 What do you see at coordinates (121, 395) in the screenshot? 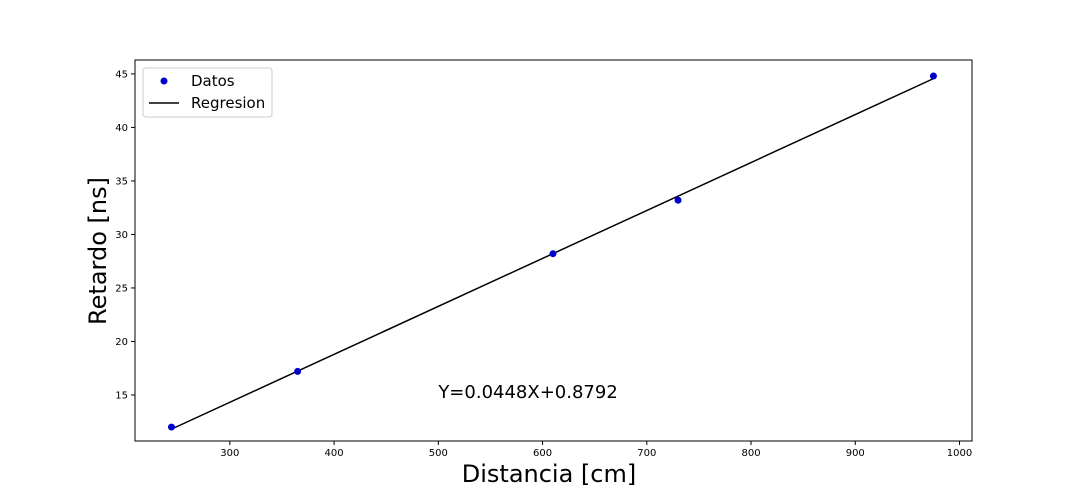
I see `y-tick-label: 15` at bounding box center [121, 395].